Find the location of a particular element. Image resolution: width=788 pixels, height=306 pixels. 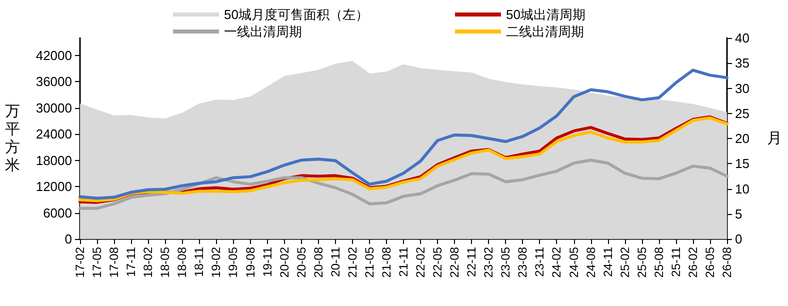

x-tick-label: 25-08 is located at coordinates (659, 262).